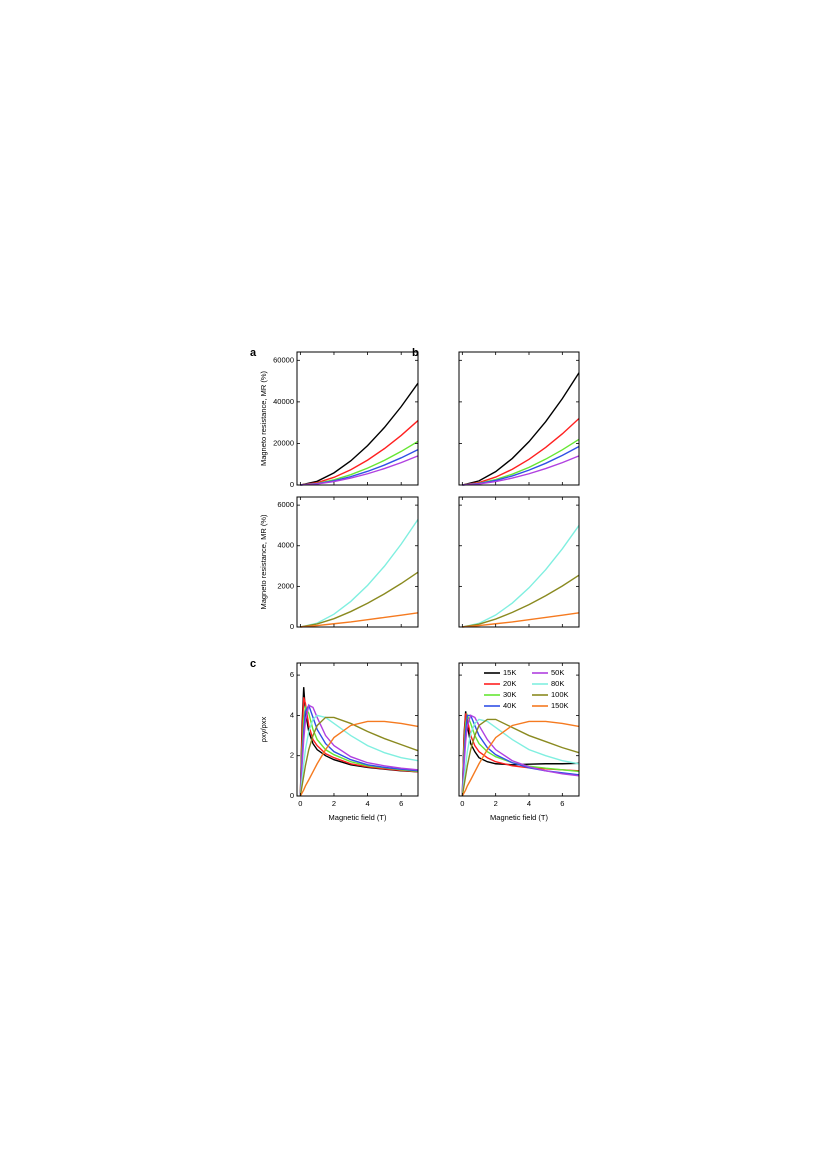  Describe the element at coordinates (560, 705) in the screenshot. I see `legend-label: 150K` at that location.